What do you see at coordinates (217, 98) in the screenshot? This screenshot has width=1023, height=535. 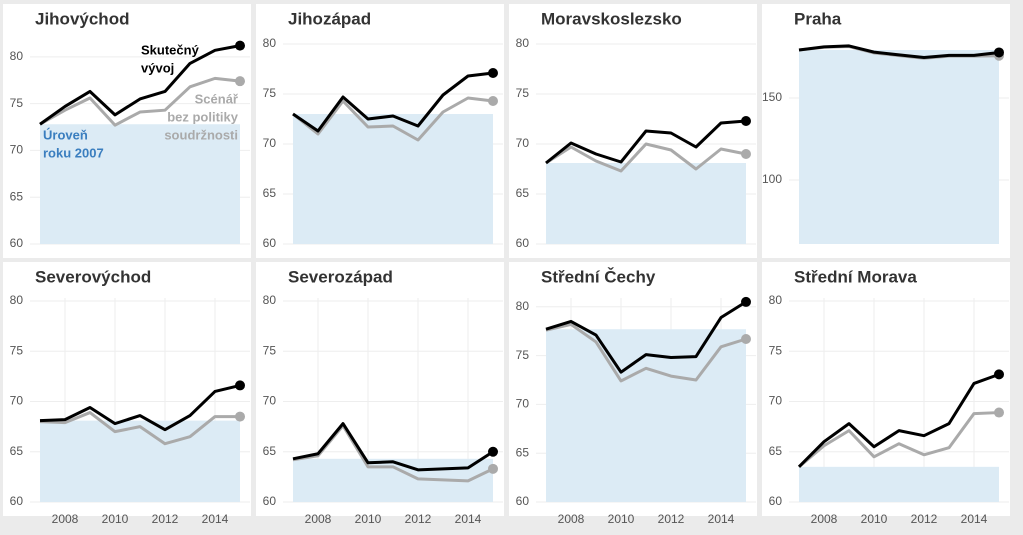 I see `annotation: Scénář` at bounding box center [217, 98].